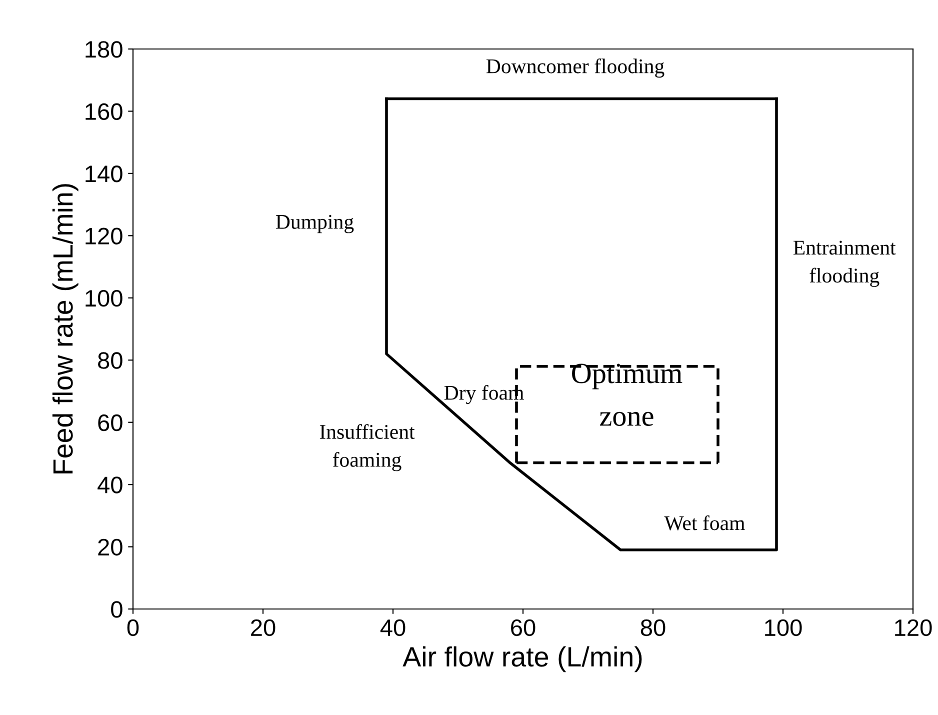  What do you see at coordinates (367, 448) in the screenshot?
I see `annotation: Insufficient foaming` at bounding box center [367, 448].